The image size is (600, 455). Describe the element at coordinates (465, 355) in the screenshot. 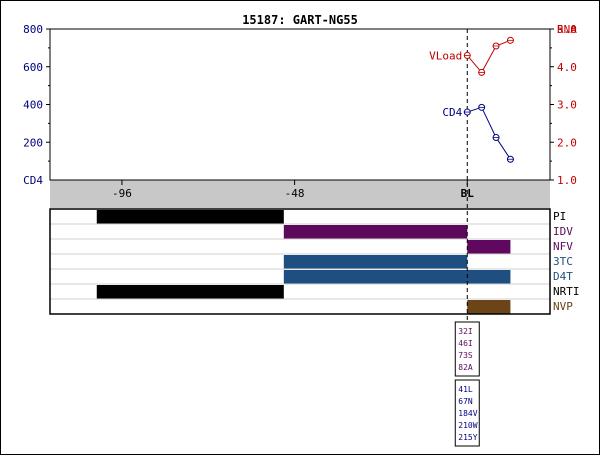

I see `mutation-item: 73S` at that location.